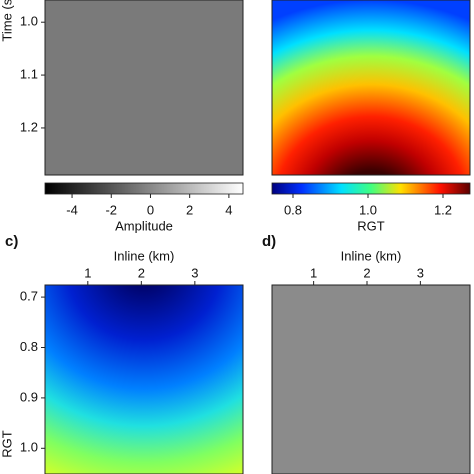 The height and width of the screenshot is (474, 474). Describe the element at coordinates (29, 296) in the screenshot. I see `y-tick-label: 0.7` at that location.